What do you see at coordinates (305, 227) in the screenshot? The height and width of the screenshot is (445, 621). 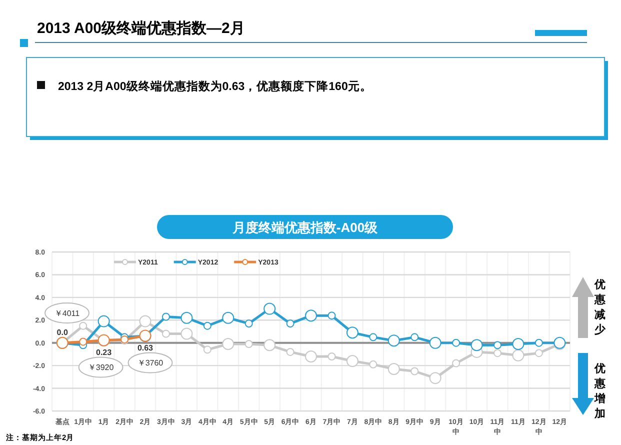 I see `chart-title: 月度终端优惠指数-A00级` at bounding box center [305, 227].